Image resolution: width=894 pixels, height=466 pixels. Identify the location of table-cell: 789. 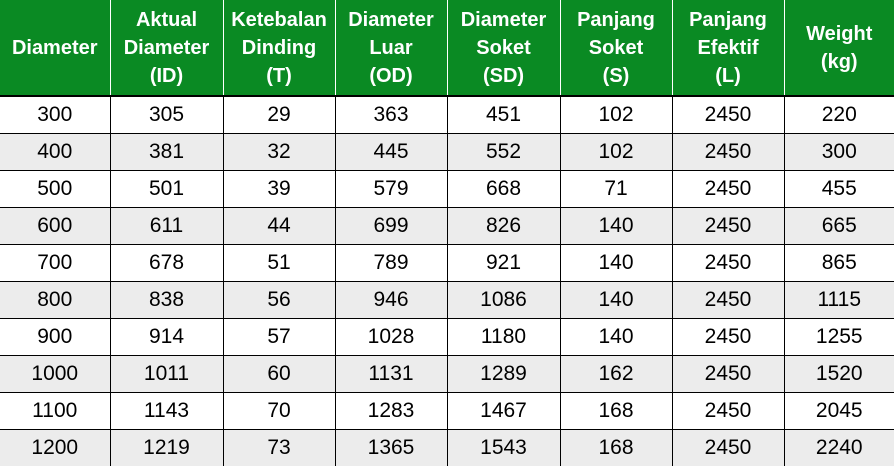
(391, 263).